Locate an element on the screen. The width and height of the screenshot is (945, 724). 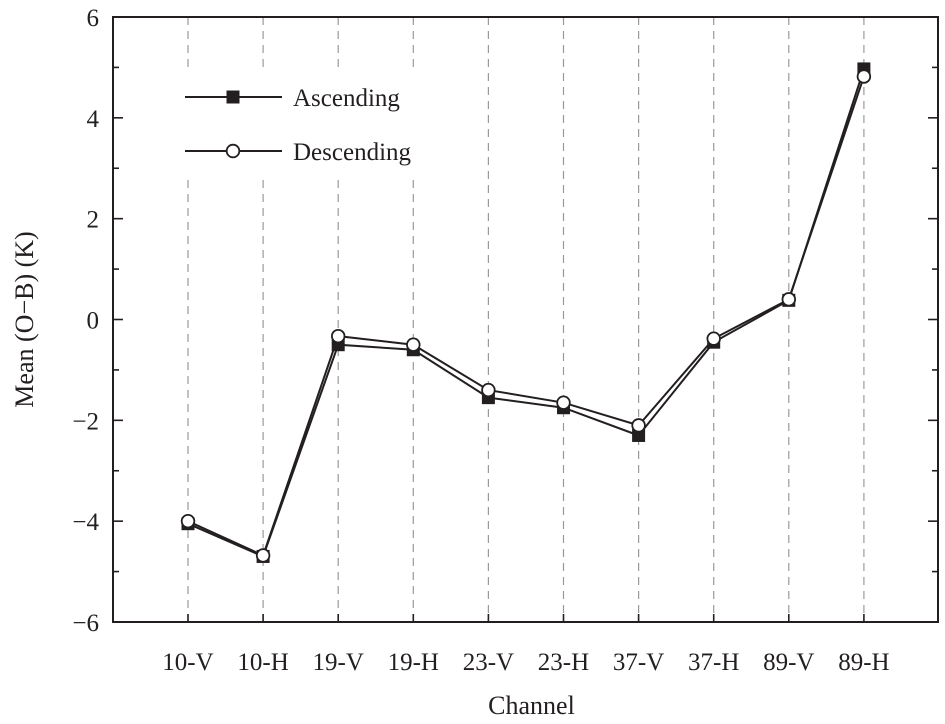
y-tick-label: 2 is located at coordinates (93, 220).